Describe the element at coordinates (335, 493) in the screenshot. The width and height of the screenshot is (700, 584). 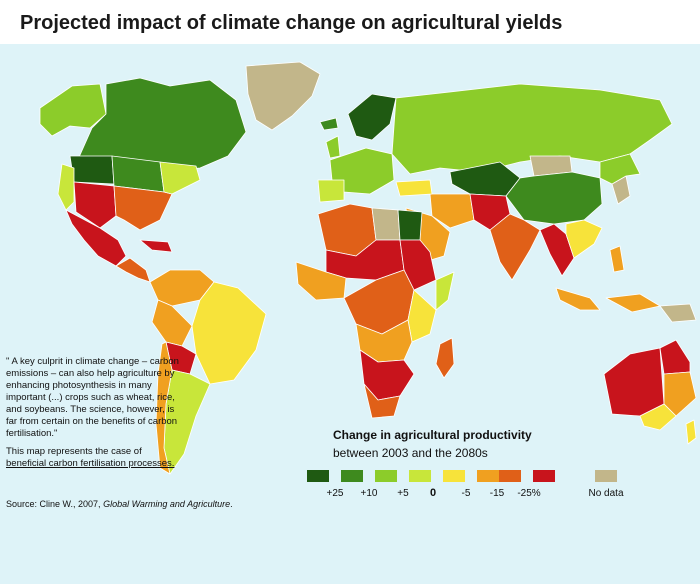
I see `legend-tick-plus25: +25` at that location.